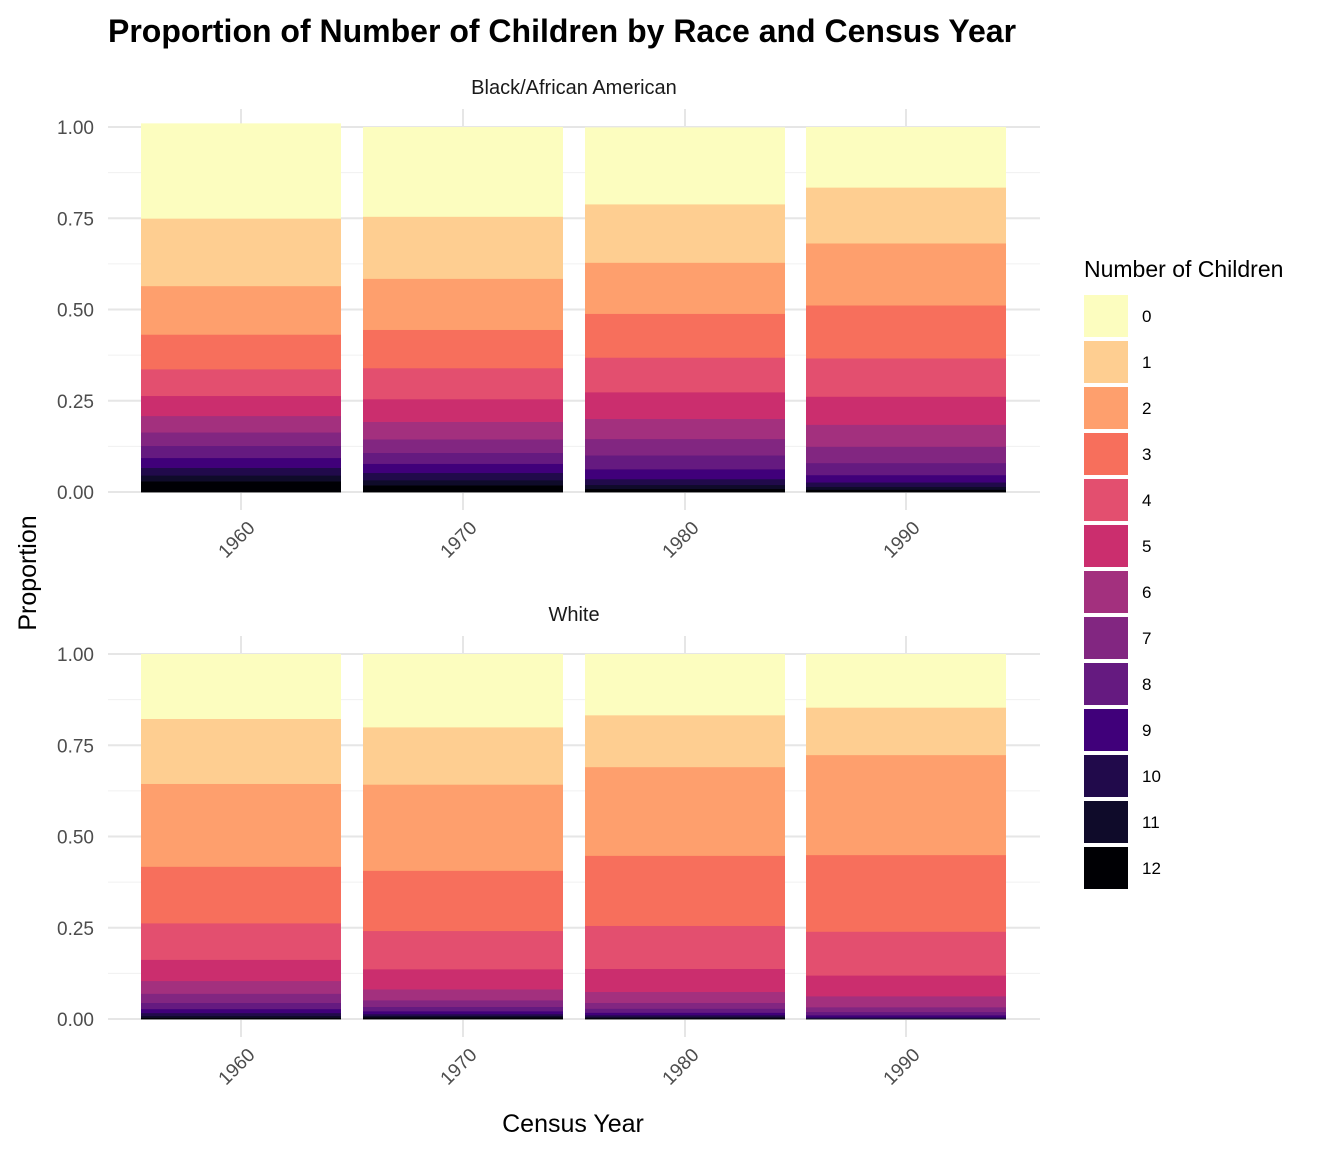 Image resolution: width=1344 pixels, height=1152 pixels. What do you see at coordinates (1146, 408) in the screenshot?
I see `legend-label: 2` at bounding box center [1146, 408].